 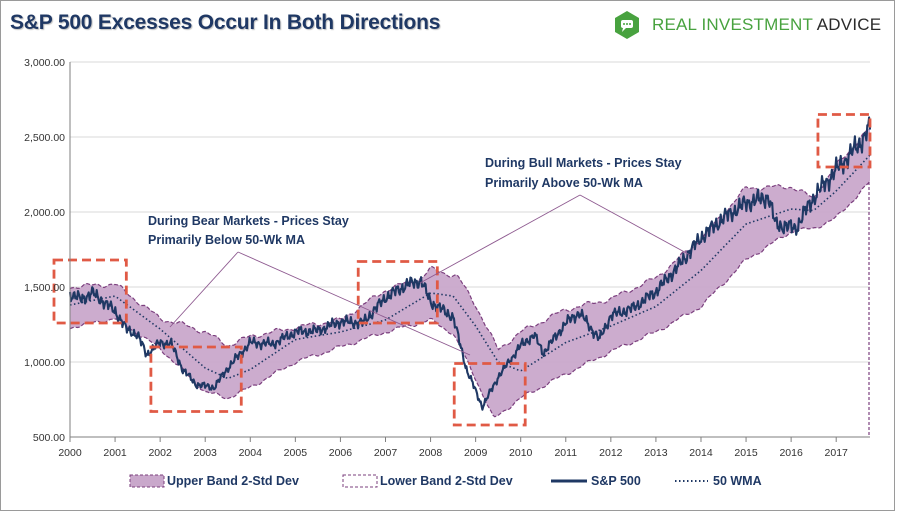 I want to click on x-tick-label: 2002, so click(x=160, y=453).